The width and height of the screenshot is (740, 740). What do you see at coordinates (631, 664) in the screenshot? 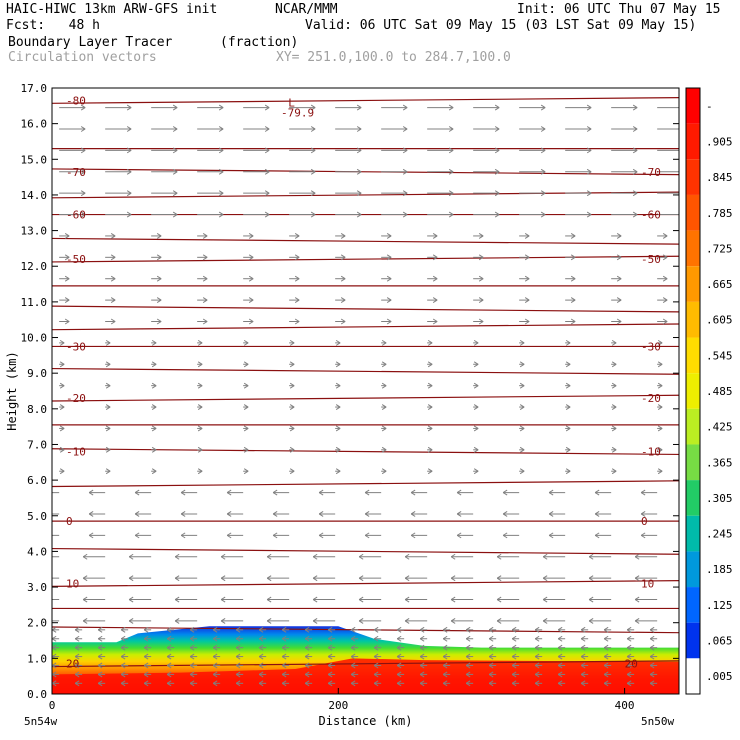
I see `contour-label-right: 20` at bounding box center [631, 664].